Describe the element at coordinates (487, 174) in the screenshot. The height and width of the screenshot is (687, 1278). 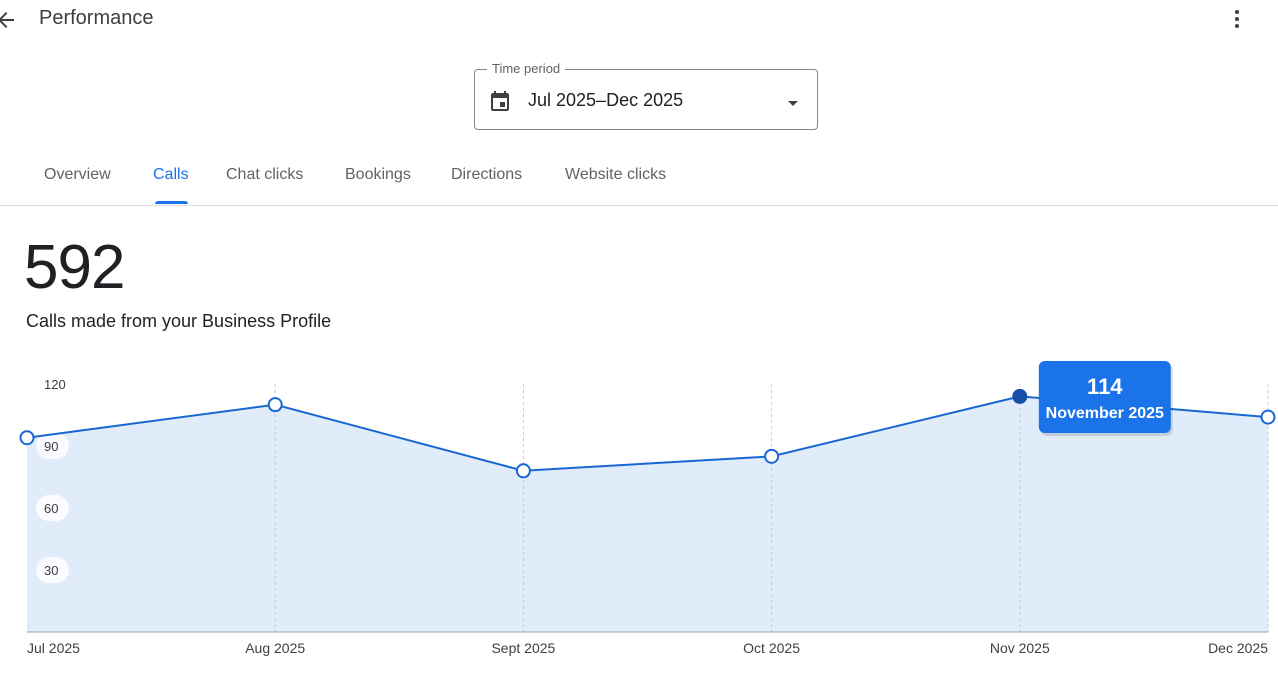
I see `tab-directions: Directions` at that location.